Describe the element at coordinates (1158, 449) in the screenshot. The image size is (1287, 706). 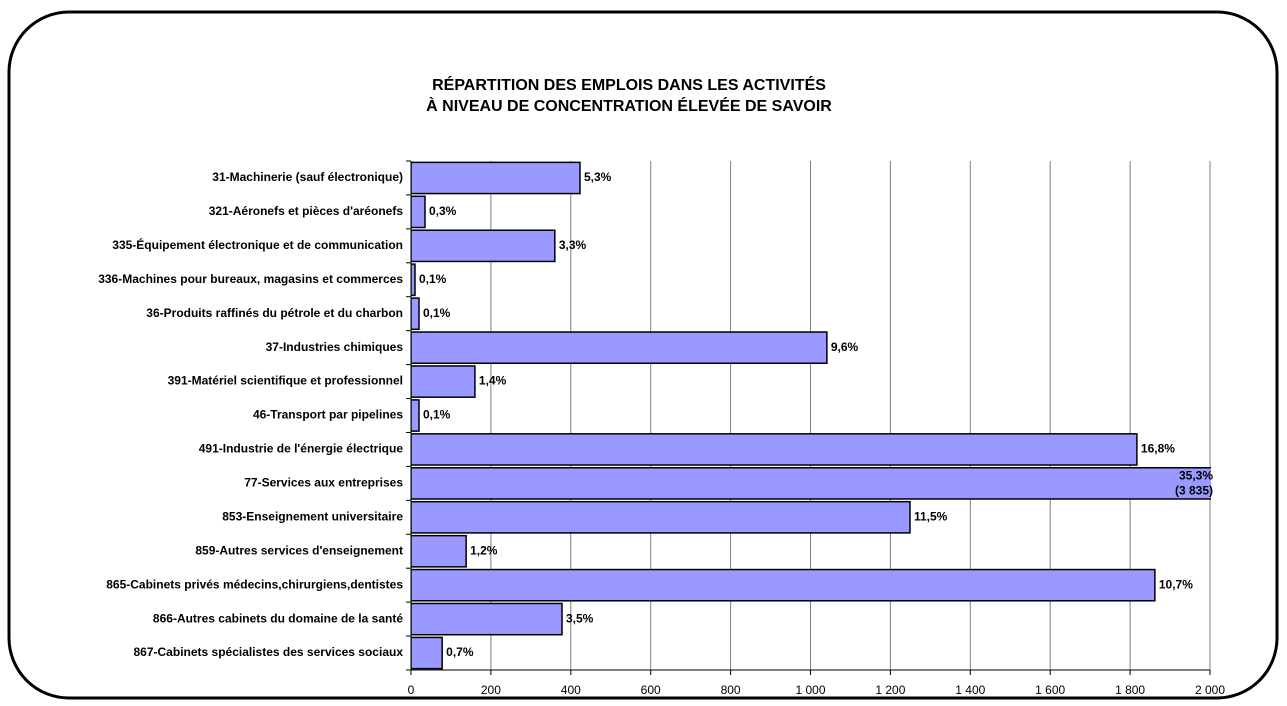
I see `share-label: 16,8%` at that location.